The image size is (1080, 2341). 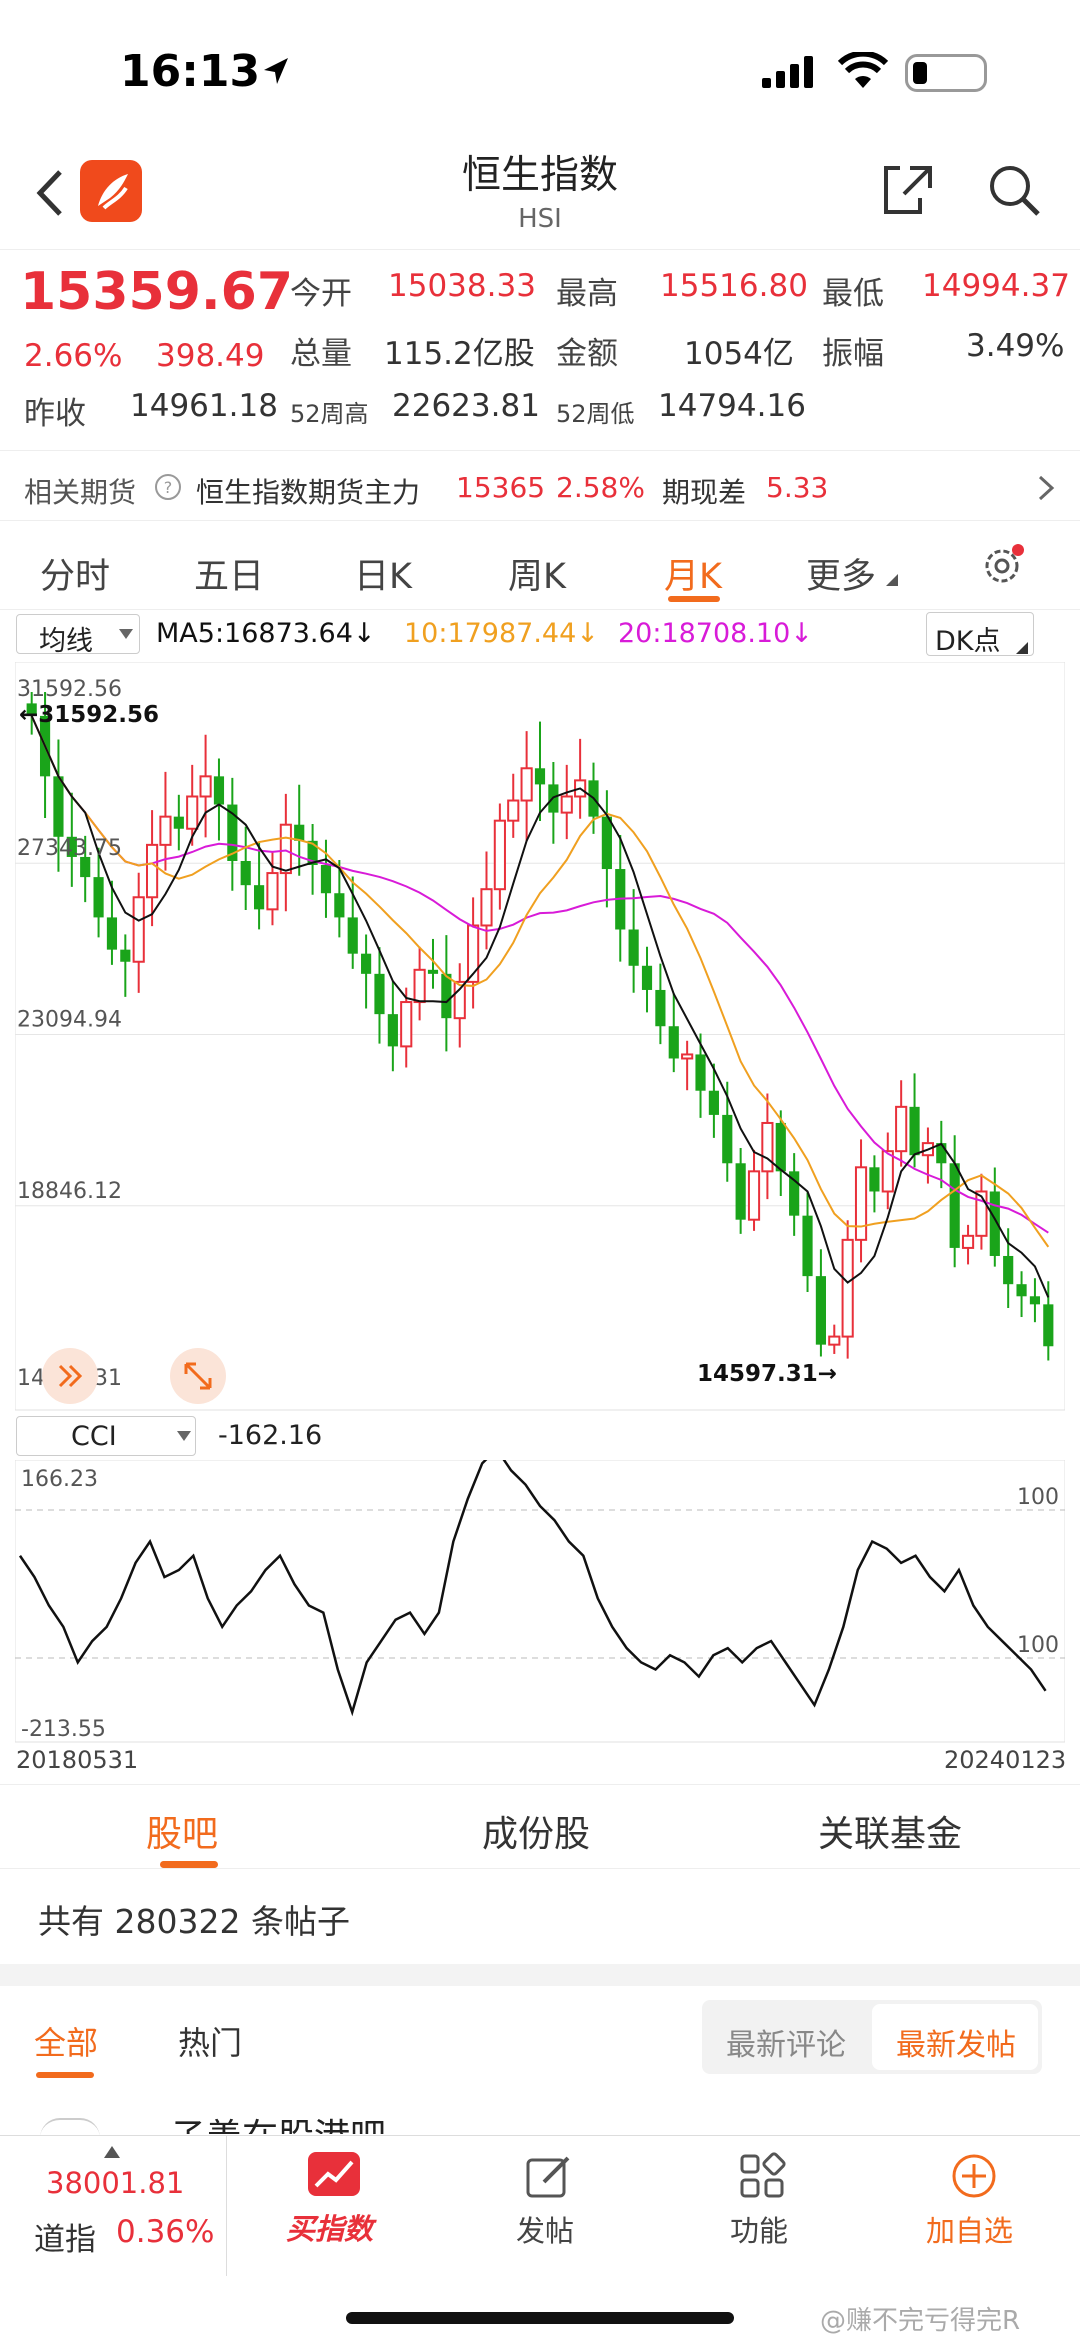 I want to click on dk-button: DK点, so click(x=980, y=634).